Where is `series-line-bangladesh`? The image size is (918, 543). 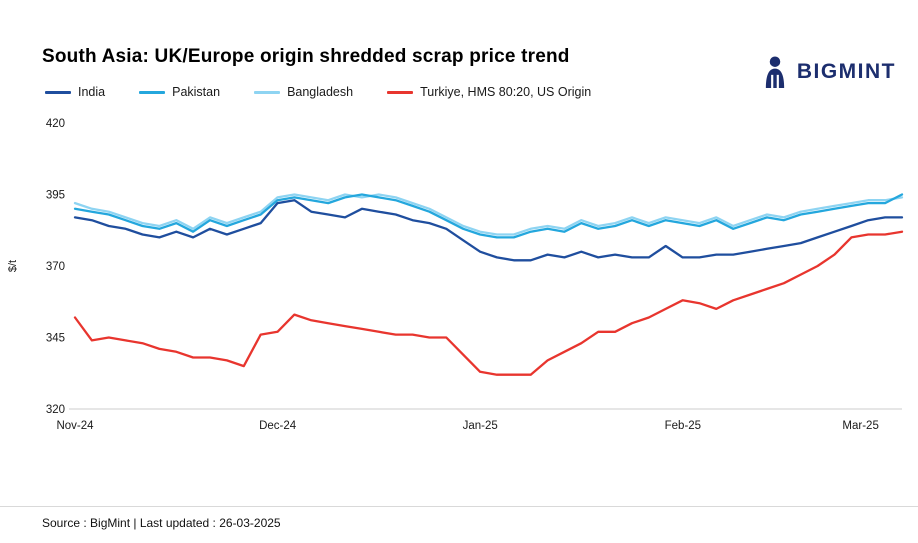 series-line-bangladesh is located at coordinates (488, 214).